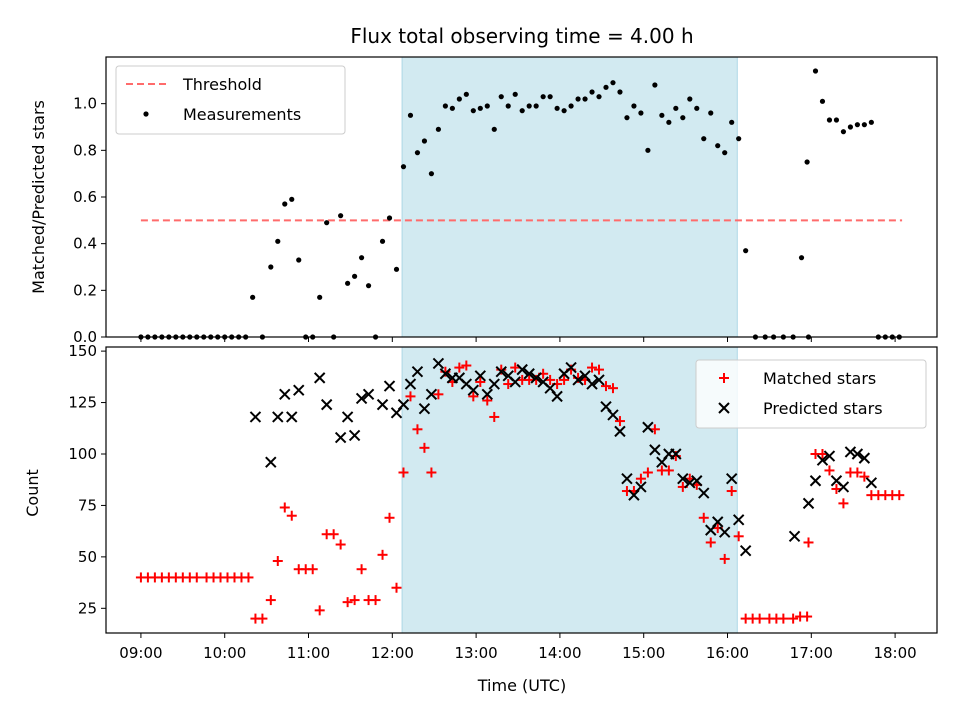  What do you see at coordinates (521, 36) in the screenshot?
I see `chart-title: Flux total observing time = 4.00 h` at bounding box center [521, 36].